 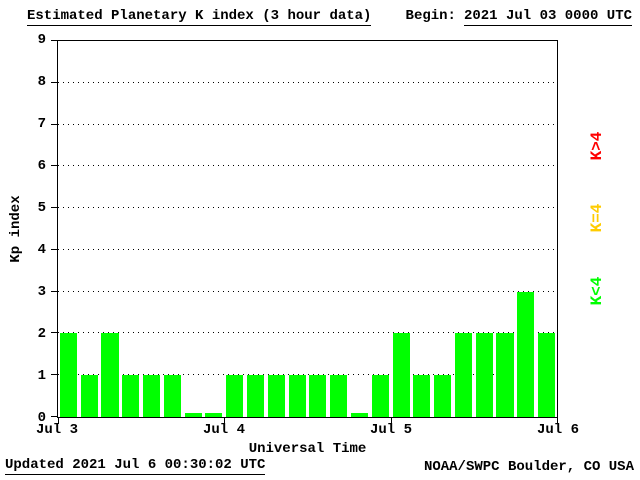 I want to click on y-tick-label: 7, so click(x=41, y=124).